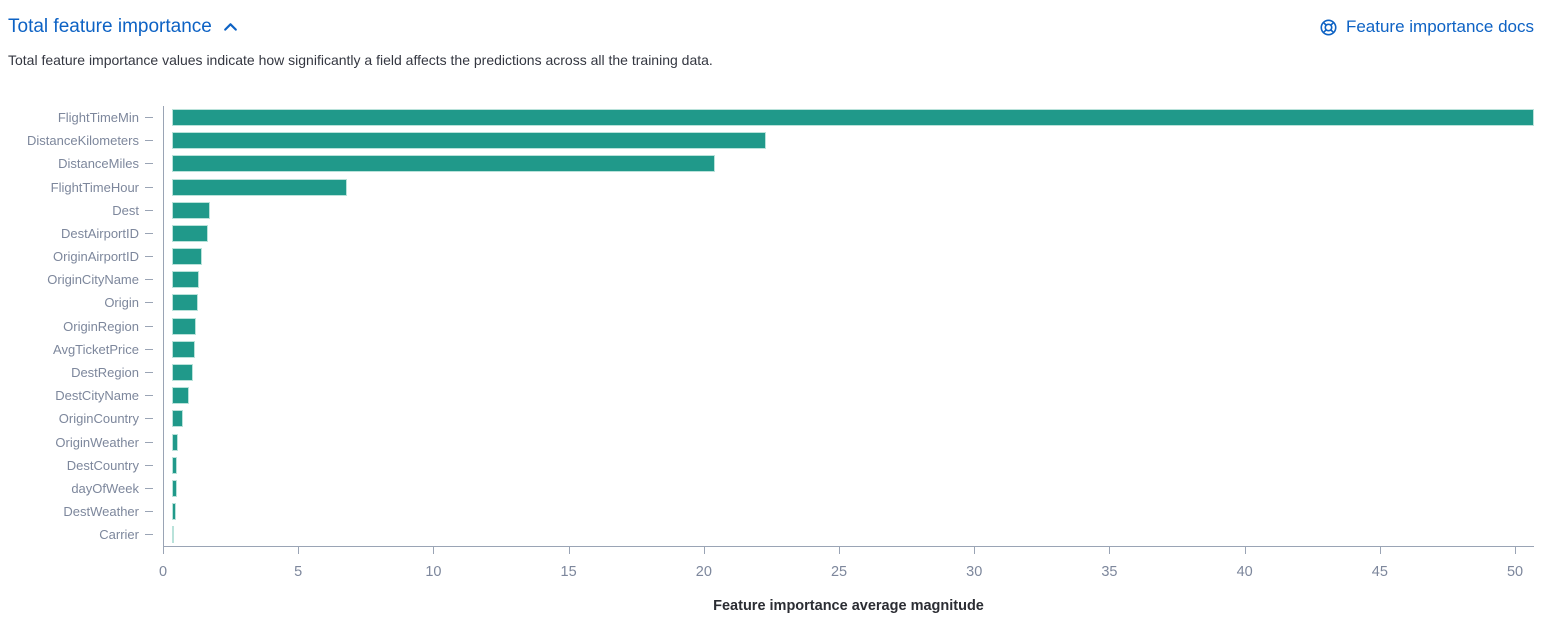  I want to click on x-tick-label: 25, so click(839, 572).